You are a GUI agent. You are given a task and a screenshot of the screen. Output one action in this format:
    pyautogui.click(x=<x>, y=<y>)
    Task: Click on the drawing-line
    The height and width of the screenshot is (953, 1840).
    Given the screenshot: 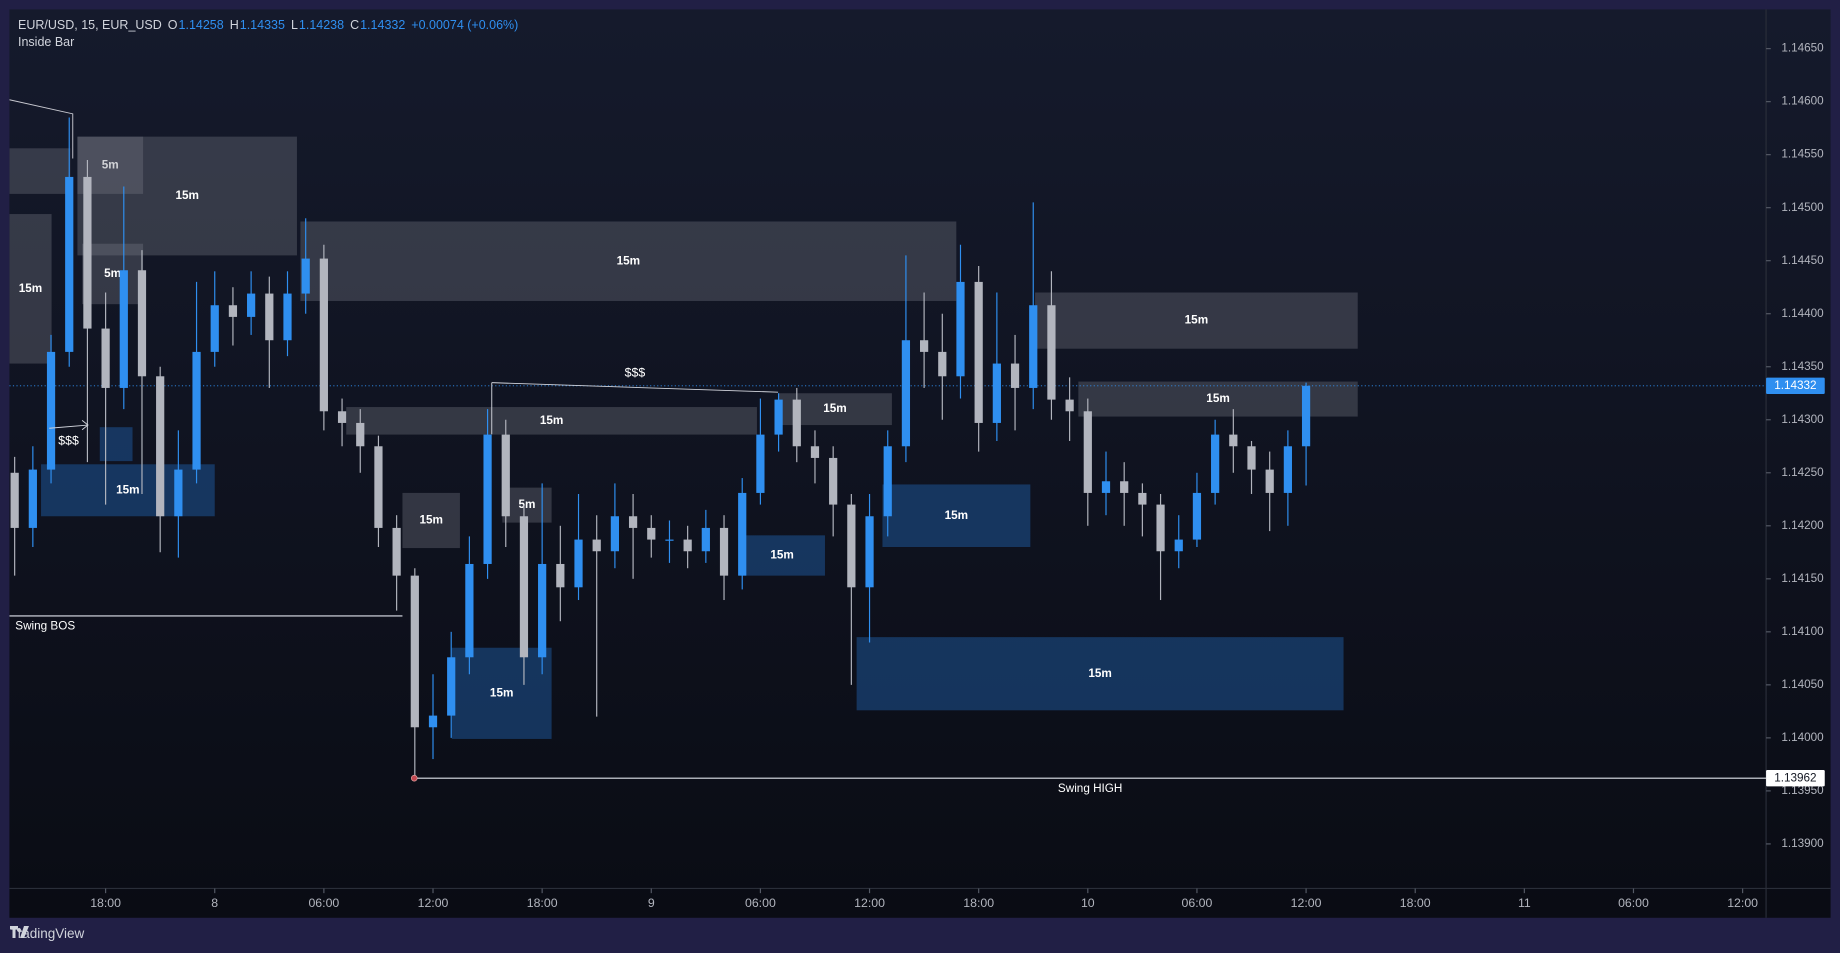 What is the action you would take?
    pyautogui.click(x=41, y=129)
    